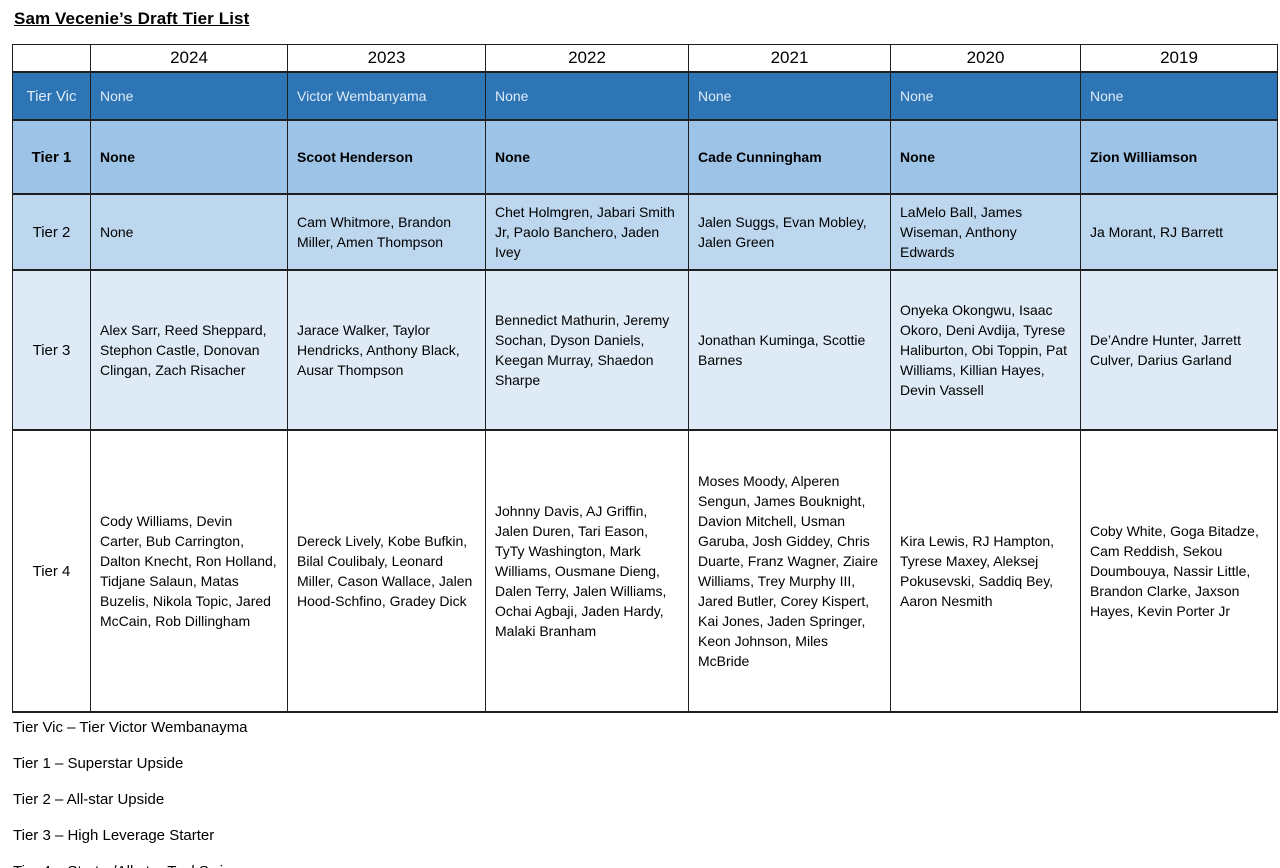  What do you see at coordinates (386, 96) in the screenshot?
I see `cell-tier-vic-2023: Victor Wembanyama` at bounding box center [386, 96].